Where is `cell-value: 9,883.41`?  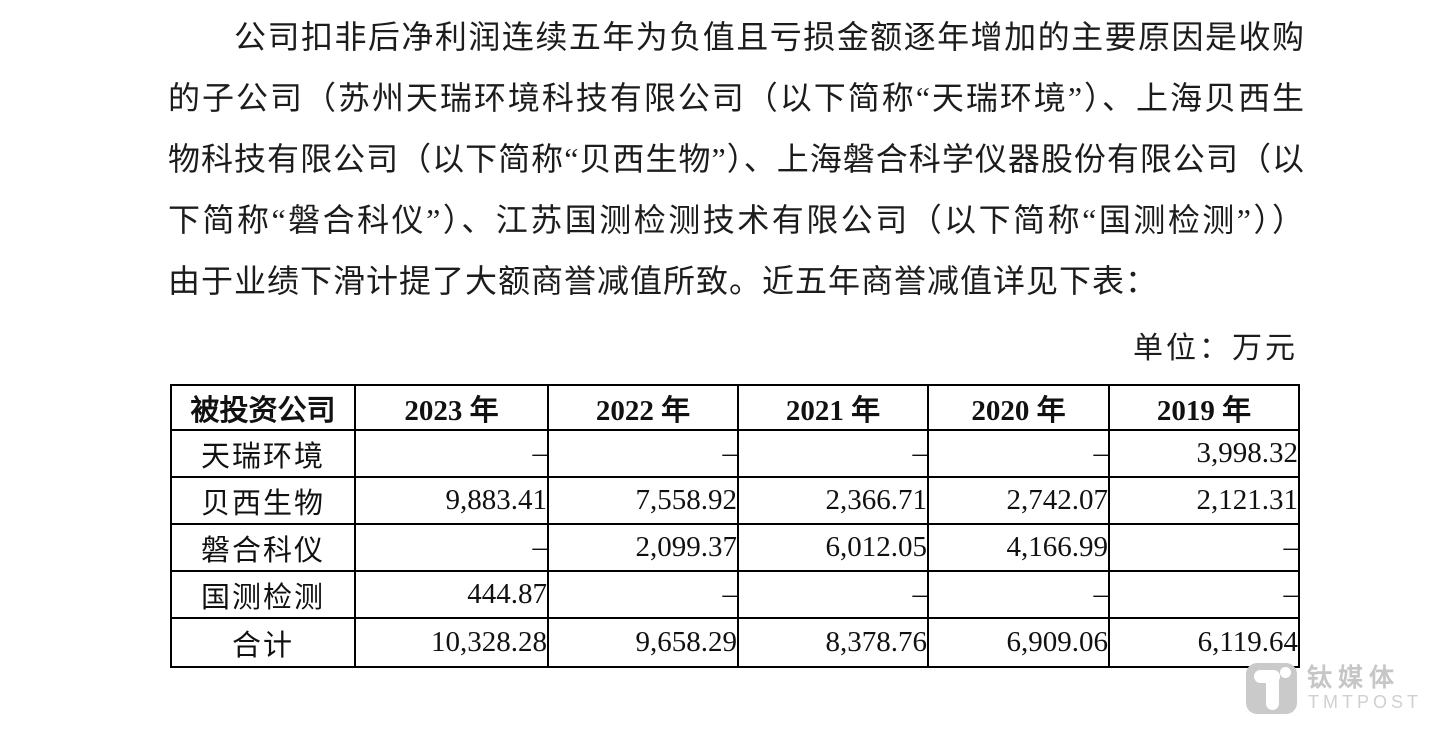
cell-value: 9,883.41 is located at coordinates (451, 500).